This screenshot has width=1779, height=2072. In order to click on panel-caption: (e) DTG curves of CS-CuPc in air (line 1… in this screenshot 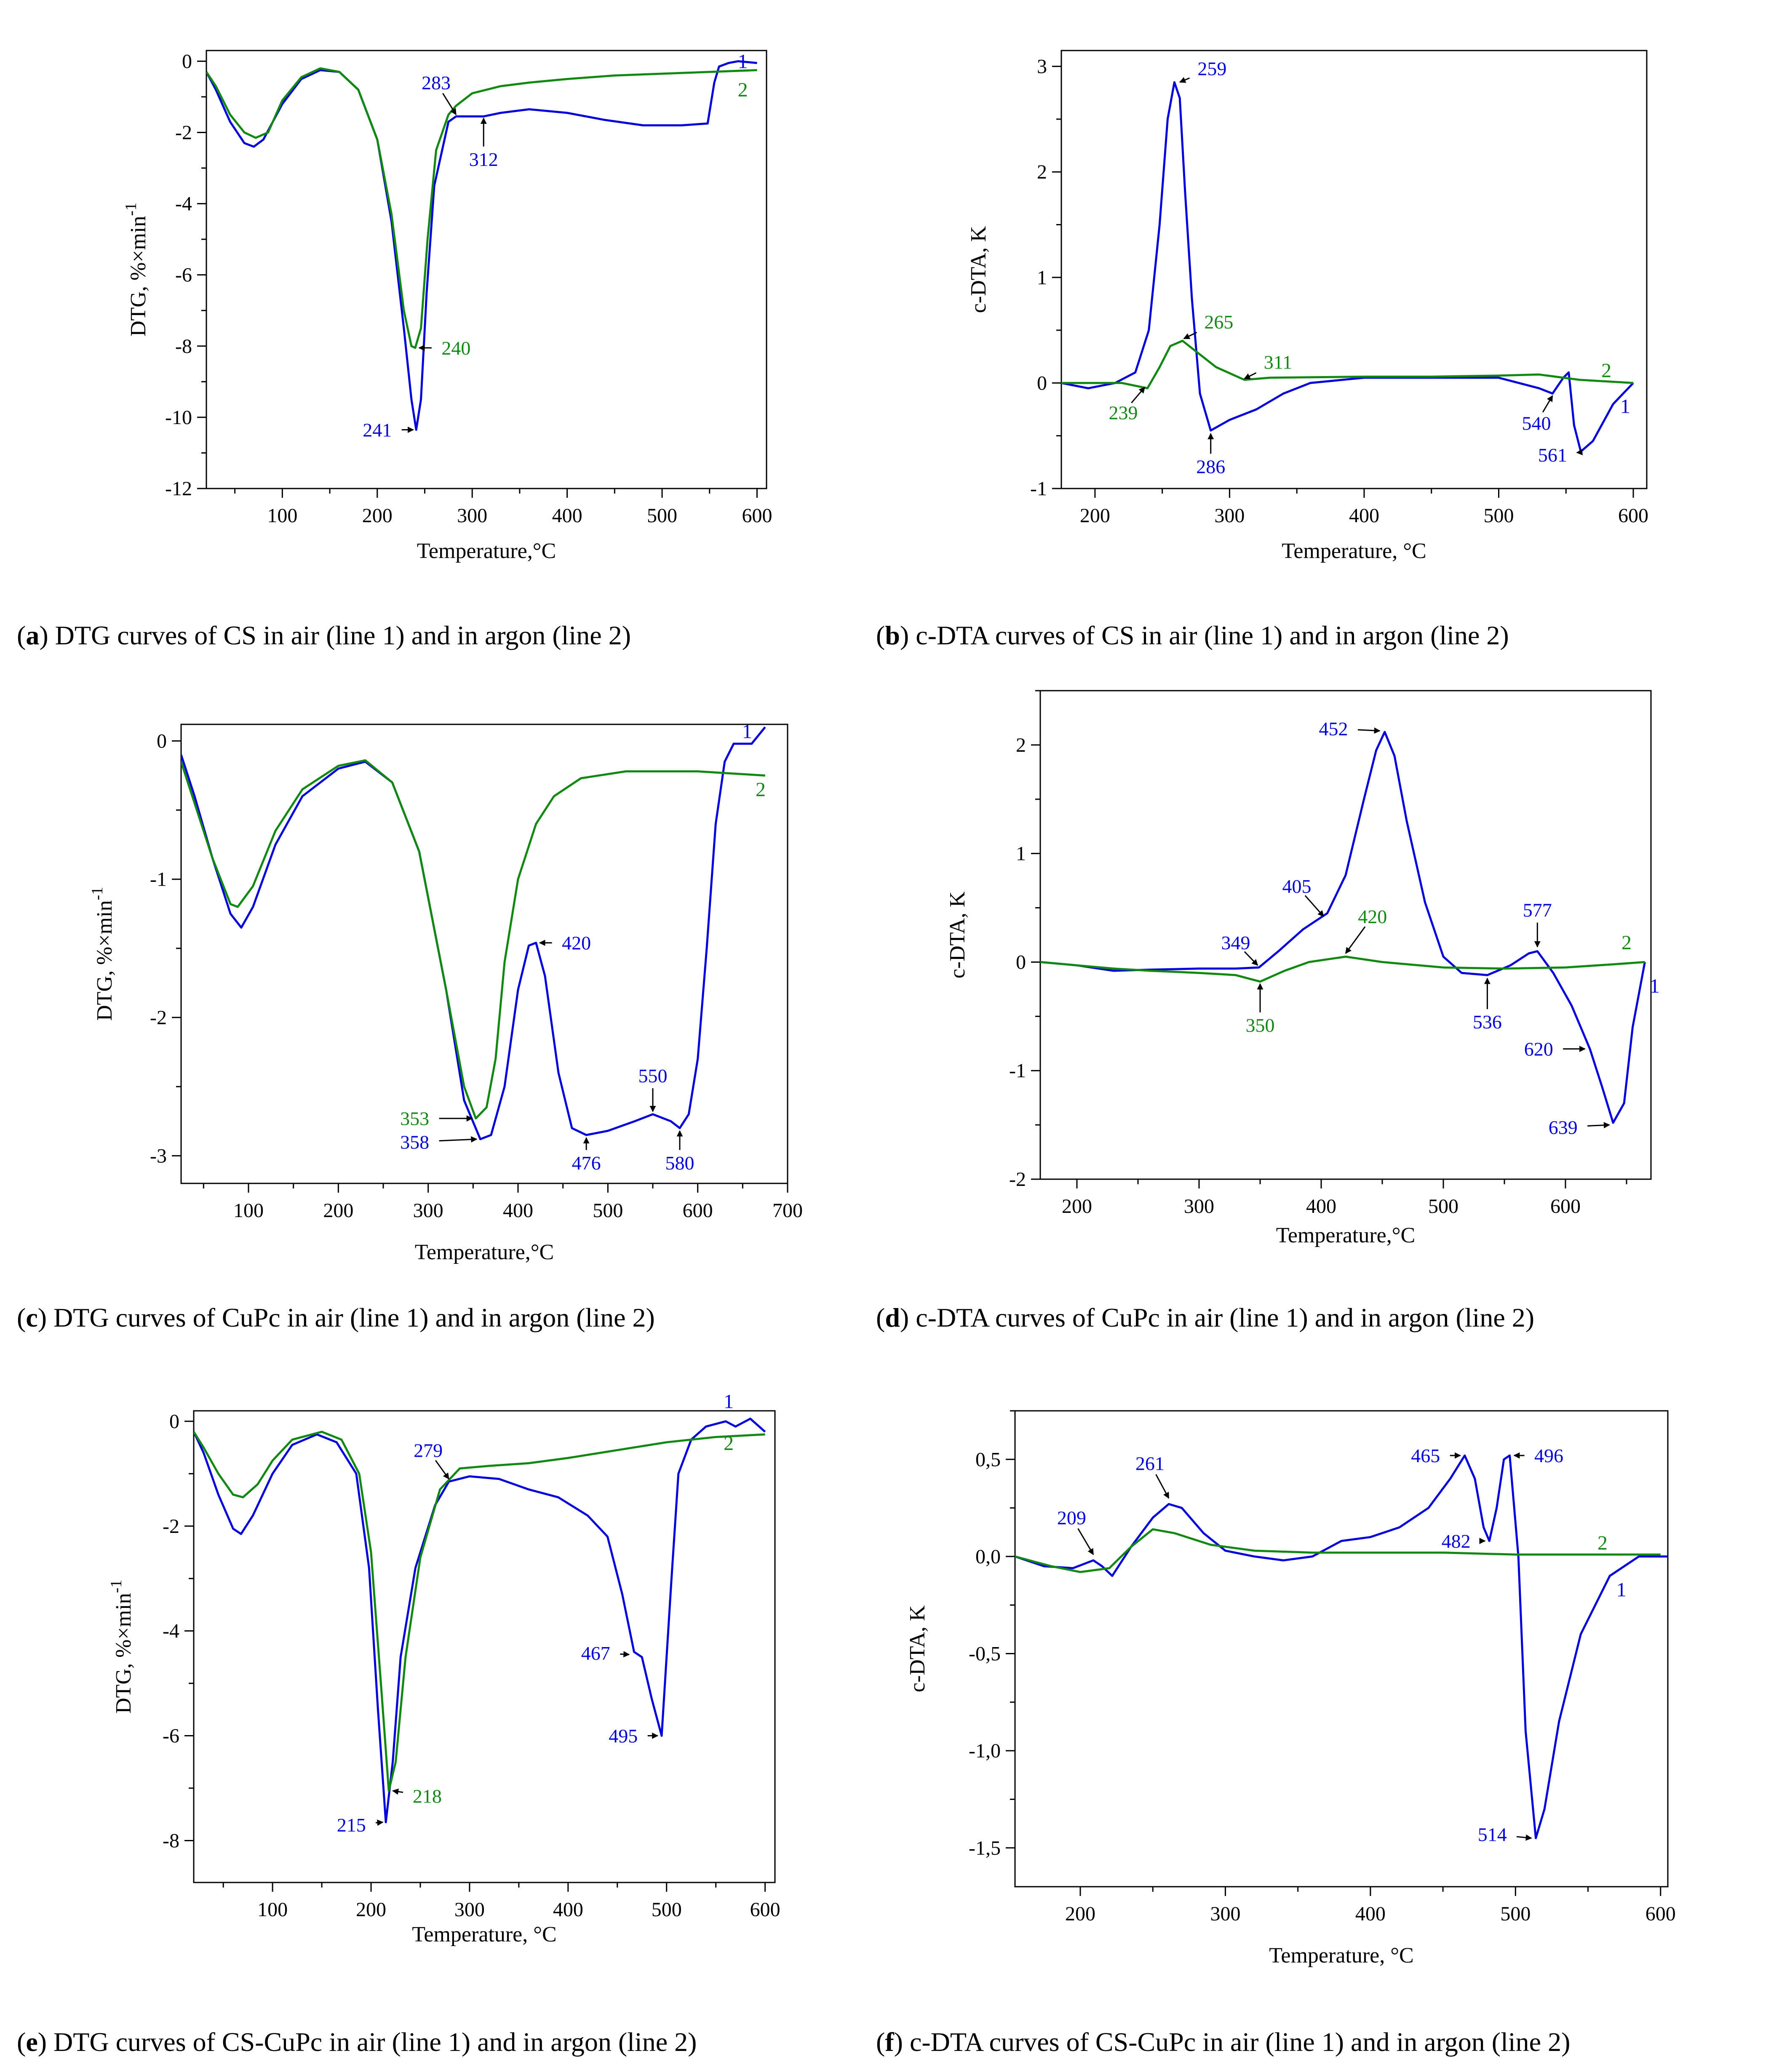, I will do `click(357, 2042)`.